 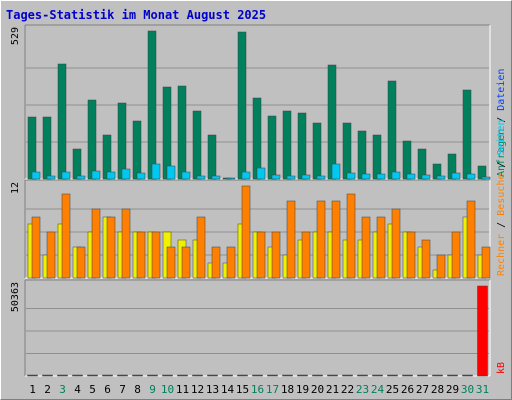 I want to click on legend-entry: Rechner, so click(x=501, y=255).